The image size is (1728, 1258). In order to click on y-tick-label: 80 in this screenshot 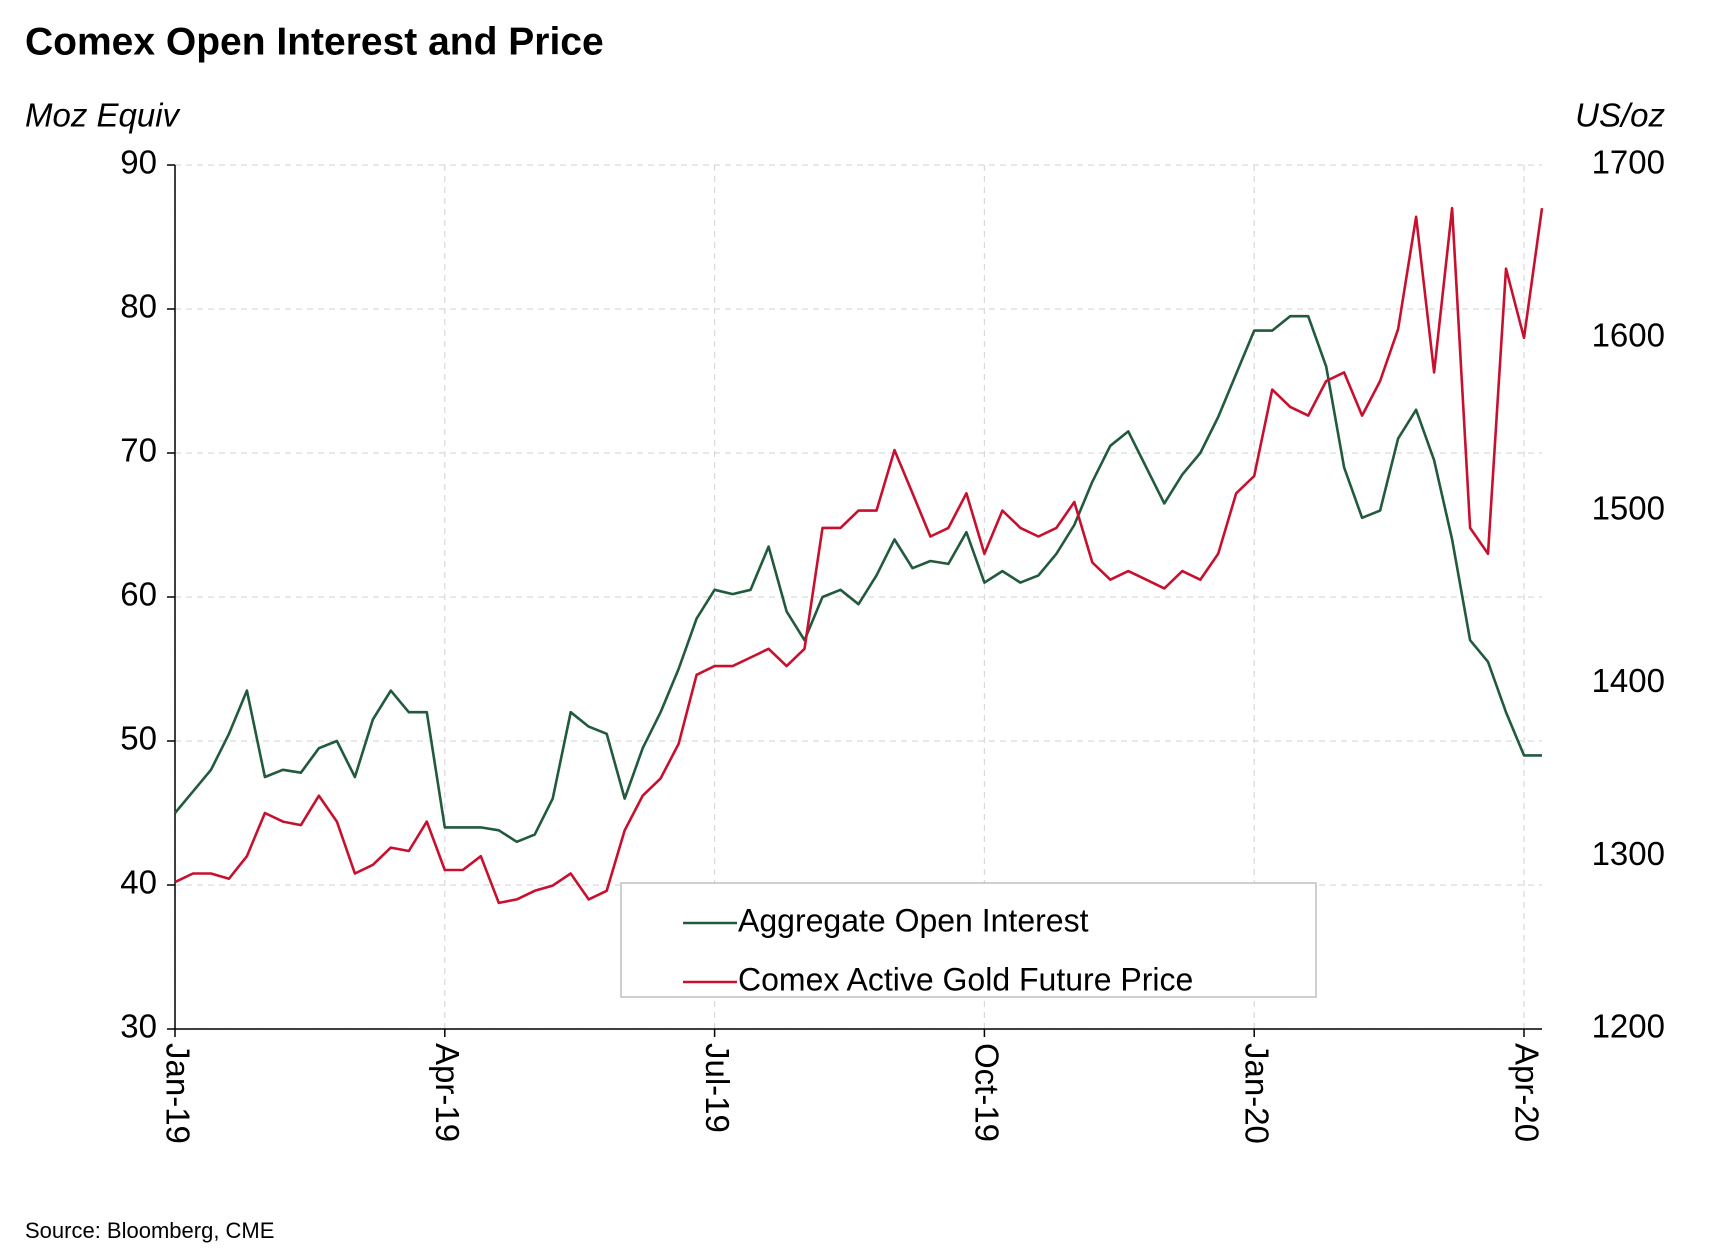, I will do `click(138, 306)`.